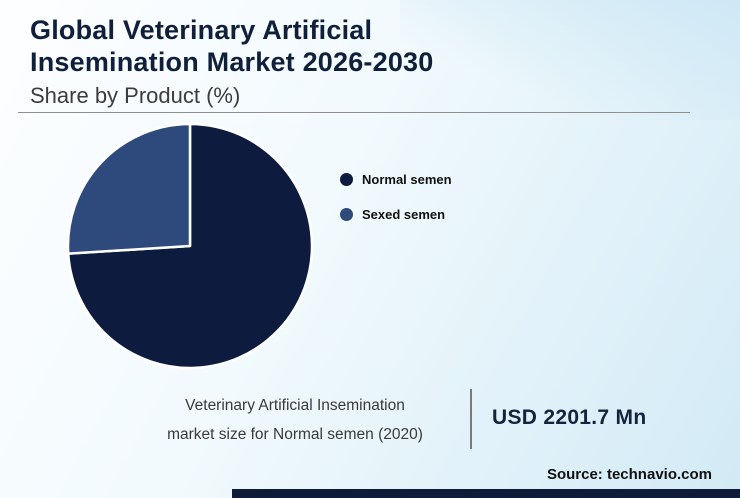 This screenshot has height=498, width=740. Describe the element at coordinates (135, 95) in the screenshot. I see `chart-subtitle: Share by Product (%)` at that location.